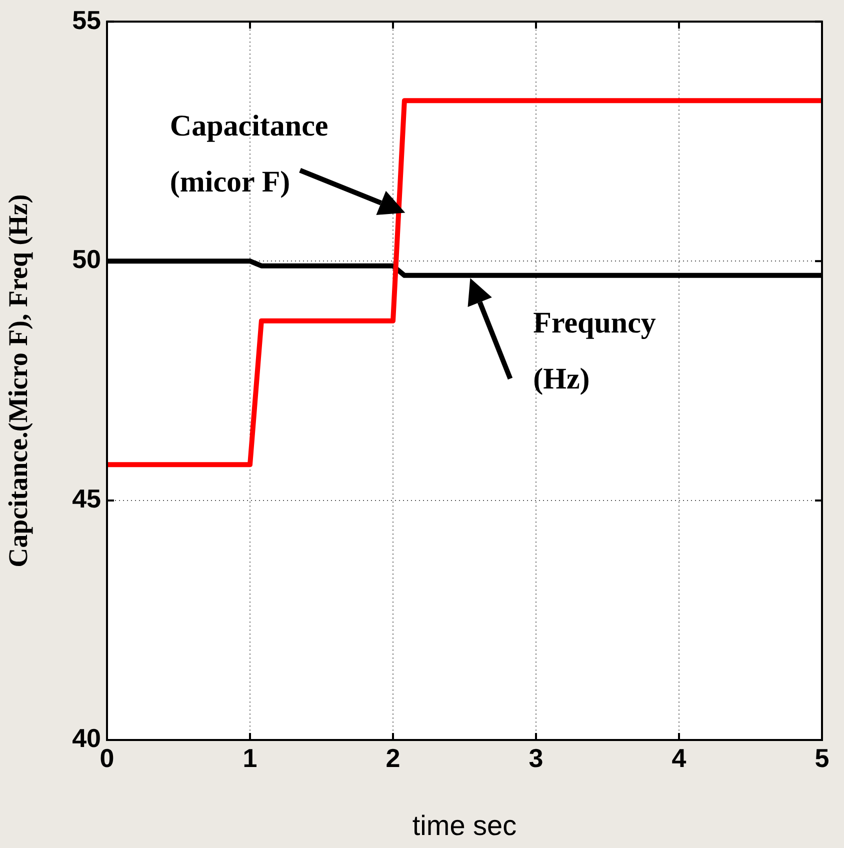  What do you see at coordinates (86, 499) in the screenshot?
I see `y-tick-label: 45` at bounding box center [86, 499].